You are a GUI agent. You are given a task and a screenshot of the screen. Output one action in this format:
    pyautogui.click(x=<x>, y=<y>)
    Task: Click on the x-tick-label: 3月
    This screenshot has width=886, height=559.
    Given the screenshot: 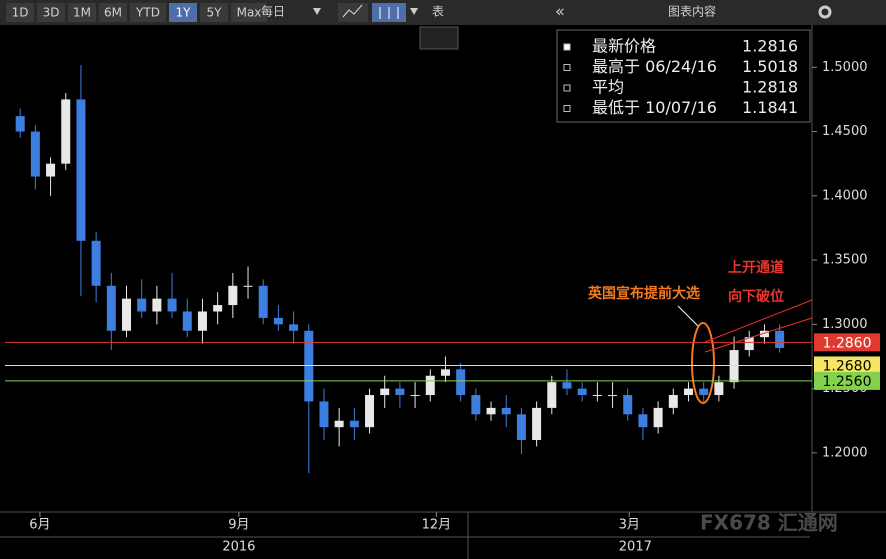 What is the action you would take?
    pyautogui.click(x=629, y=525)
    